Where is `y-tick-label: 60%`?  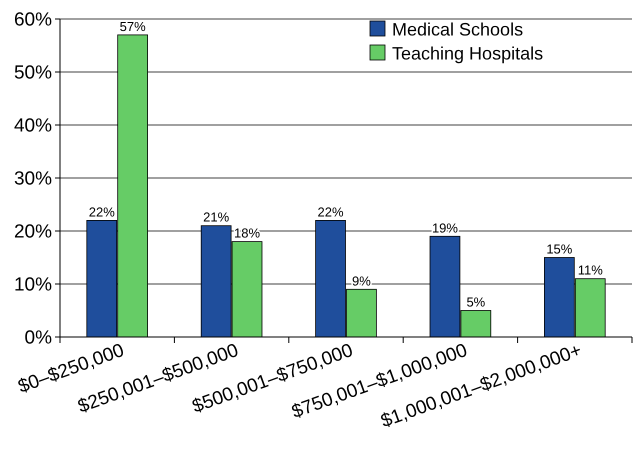 y-tick-label: 60% is located at coordinates (33, 20).